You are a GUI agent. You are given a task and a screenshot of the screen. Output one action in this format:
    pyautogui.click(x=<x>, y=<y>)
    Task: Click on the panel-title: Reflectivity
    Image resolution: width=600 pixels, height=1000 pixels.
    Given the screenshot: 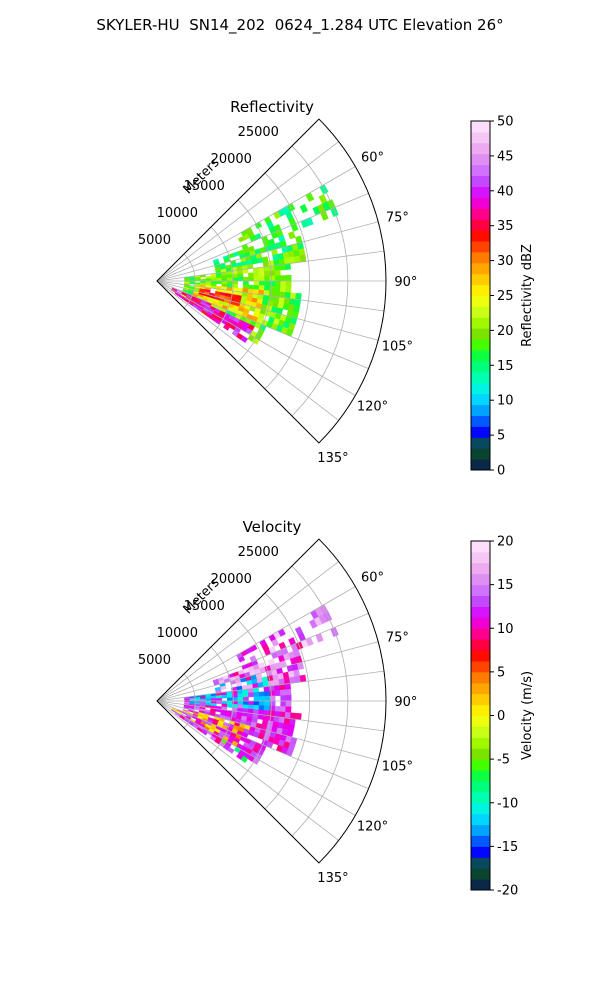 What is the action you would take?
    pyautogui.click(x=272, y=107)
    